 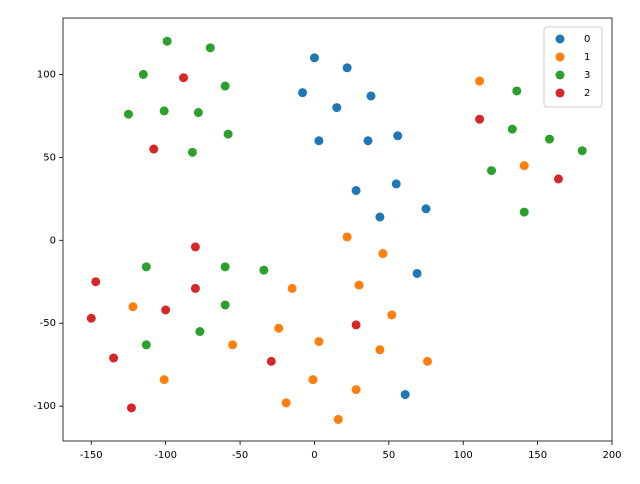 What do you see at coordinates (573, 67) in the screenshot?
I see `legend-box` at bounding box center [573, 67].